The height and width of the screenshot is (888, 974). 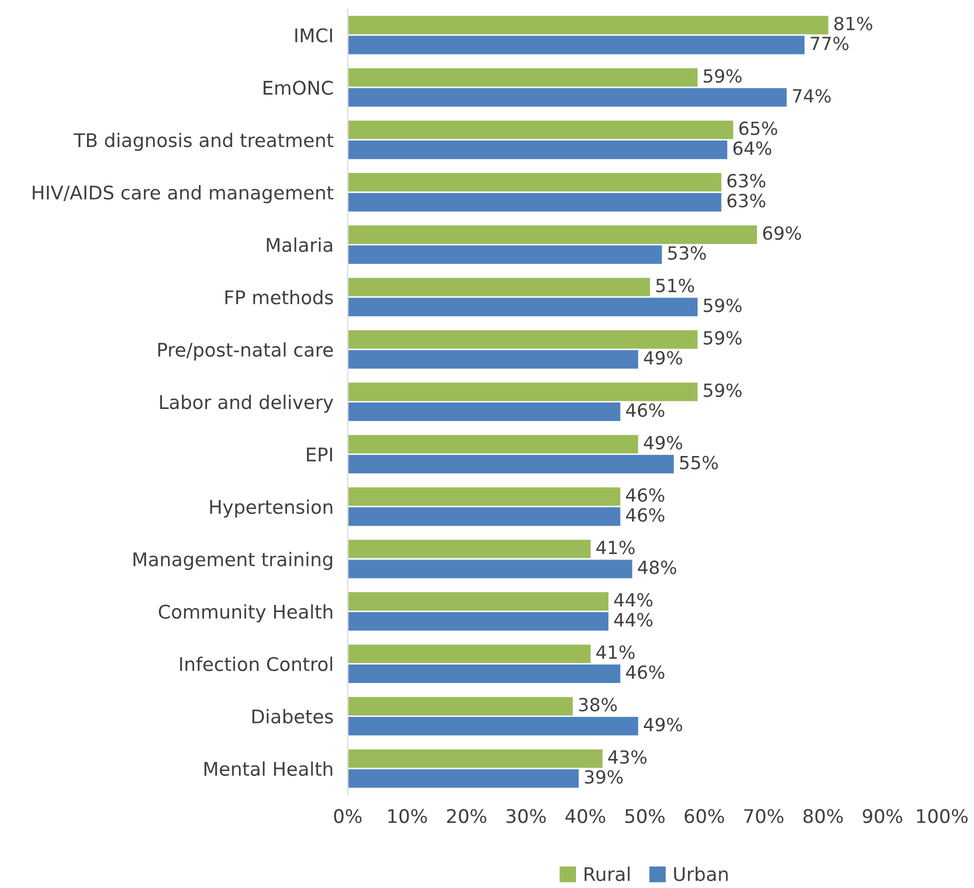 I want to click on x-tick-label: 100%, so click(x=942, y=816).